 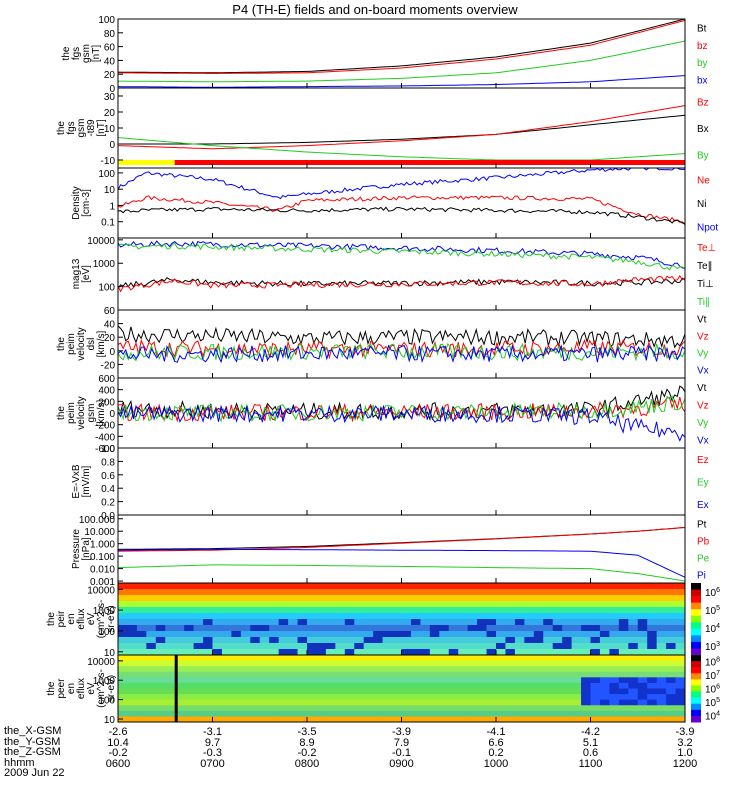 I want to click on legend-entry: Pe, so click(x=703, y=559).